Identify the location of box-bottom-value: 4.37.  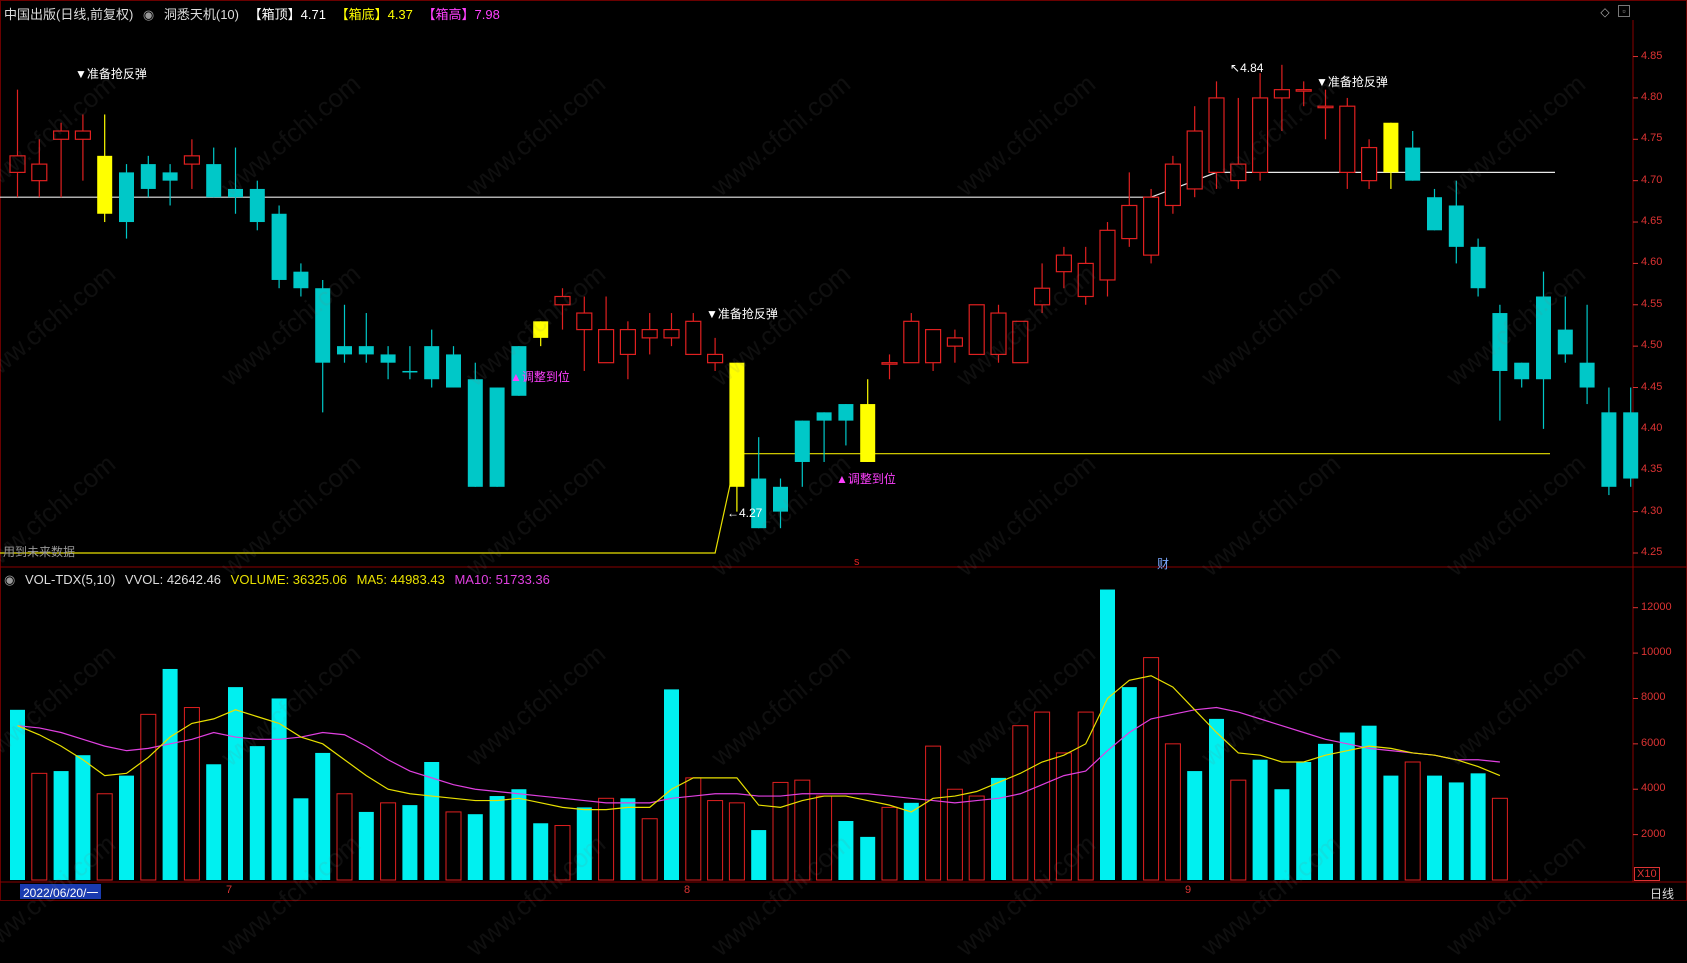
(400, 14).